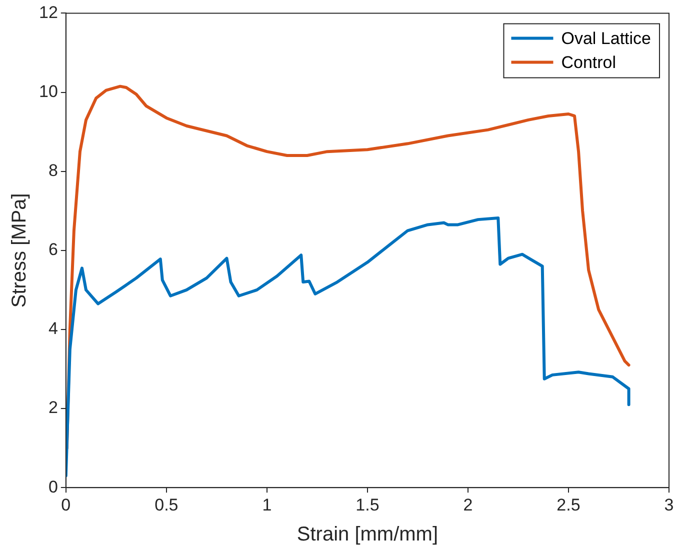 The height and width of the screenshot is (555, 681). I want to click on y-tick-label: 6, so click(53, 250).